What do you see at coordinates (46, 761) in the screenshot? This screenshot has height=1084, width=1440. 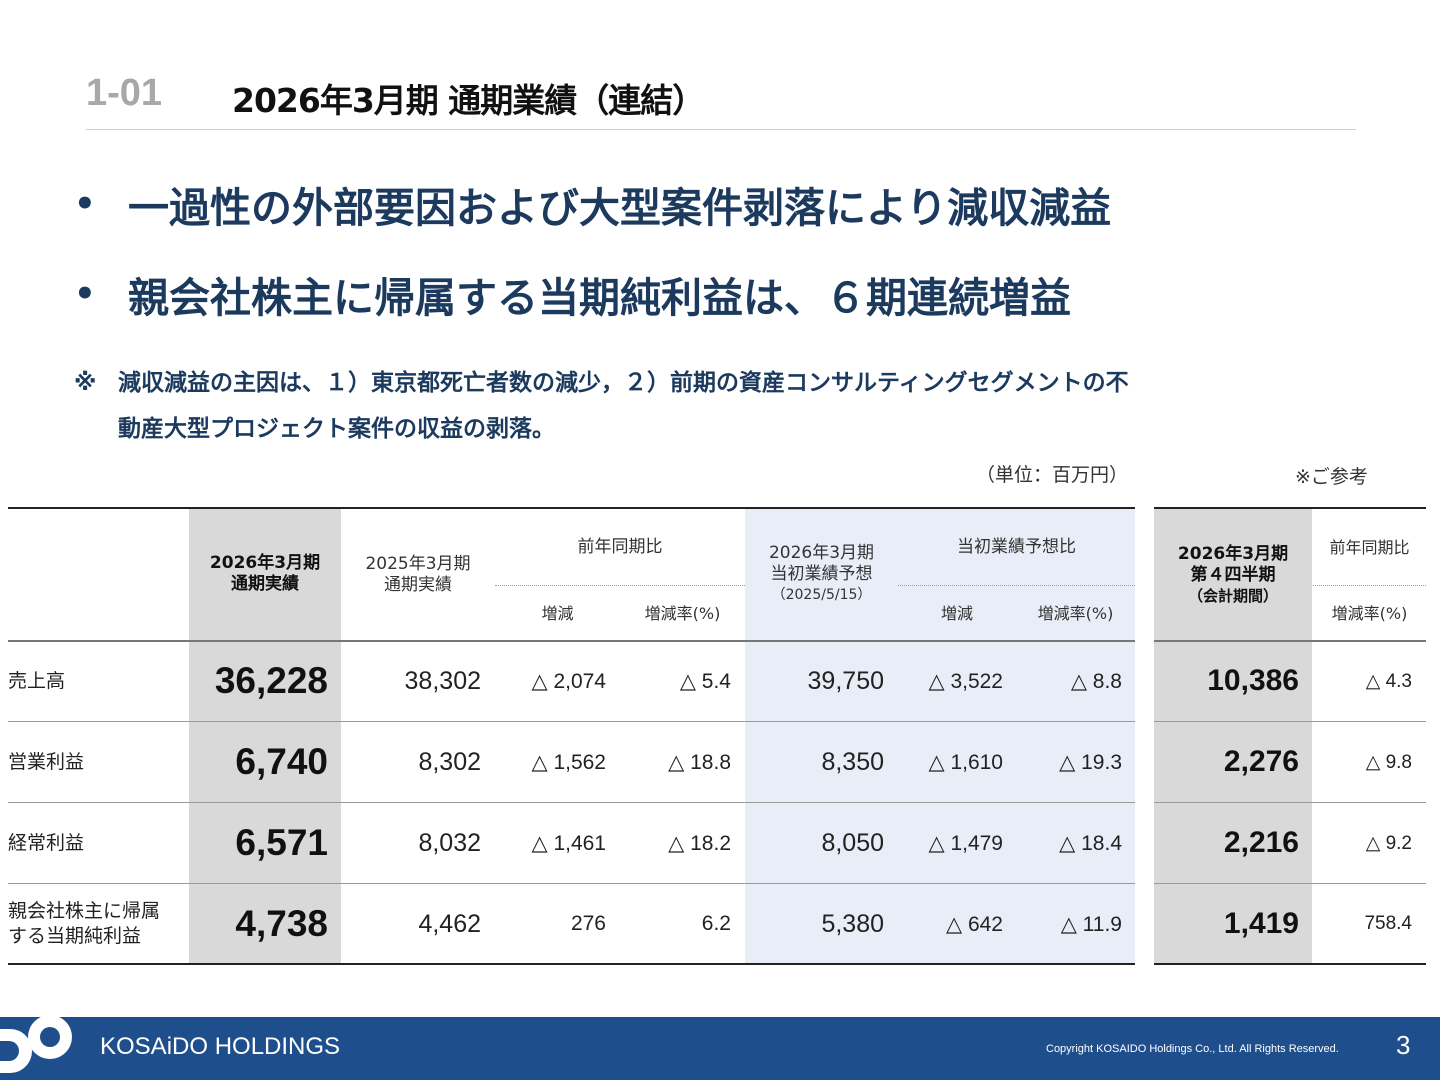 I see `row-label-line: 営業利益` at bounding box center [46, 761].